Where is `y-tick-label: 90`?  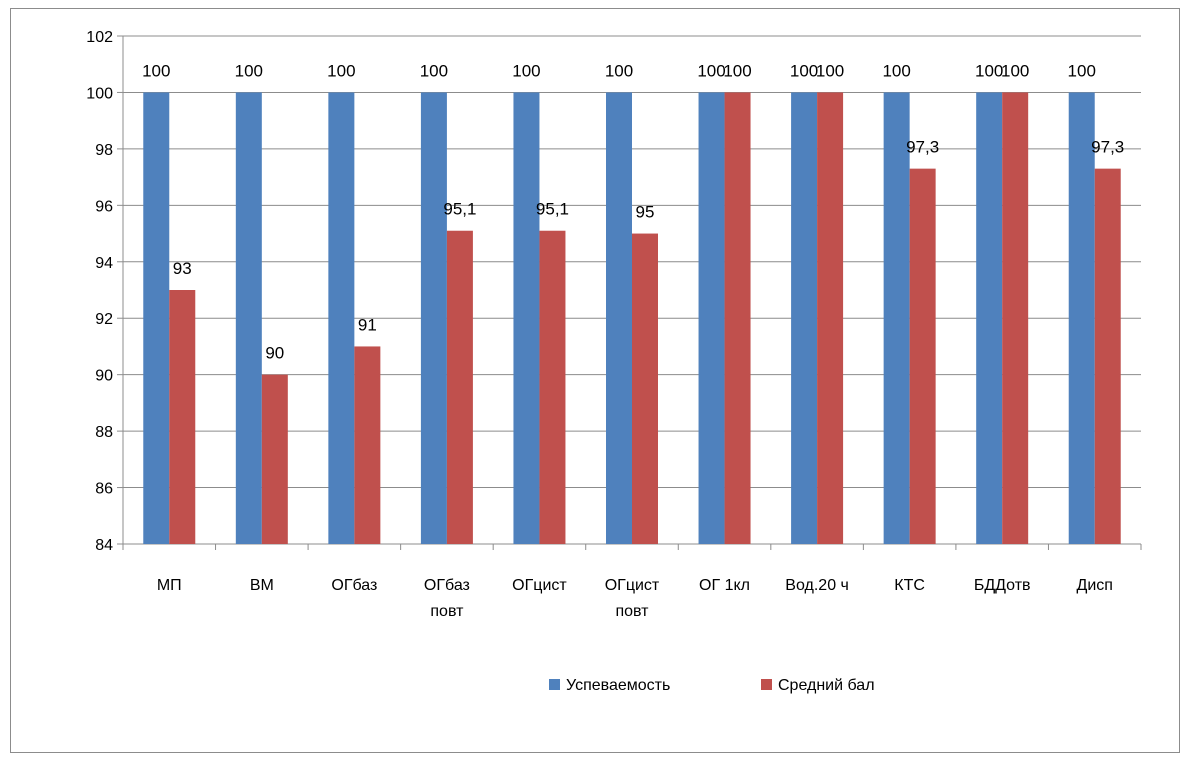 y-tick-label: 90 is located at coordinates (104, 376).